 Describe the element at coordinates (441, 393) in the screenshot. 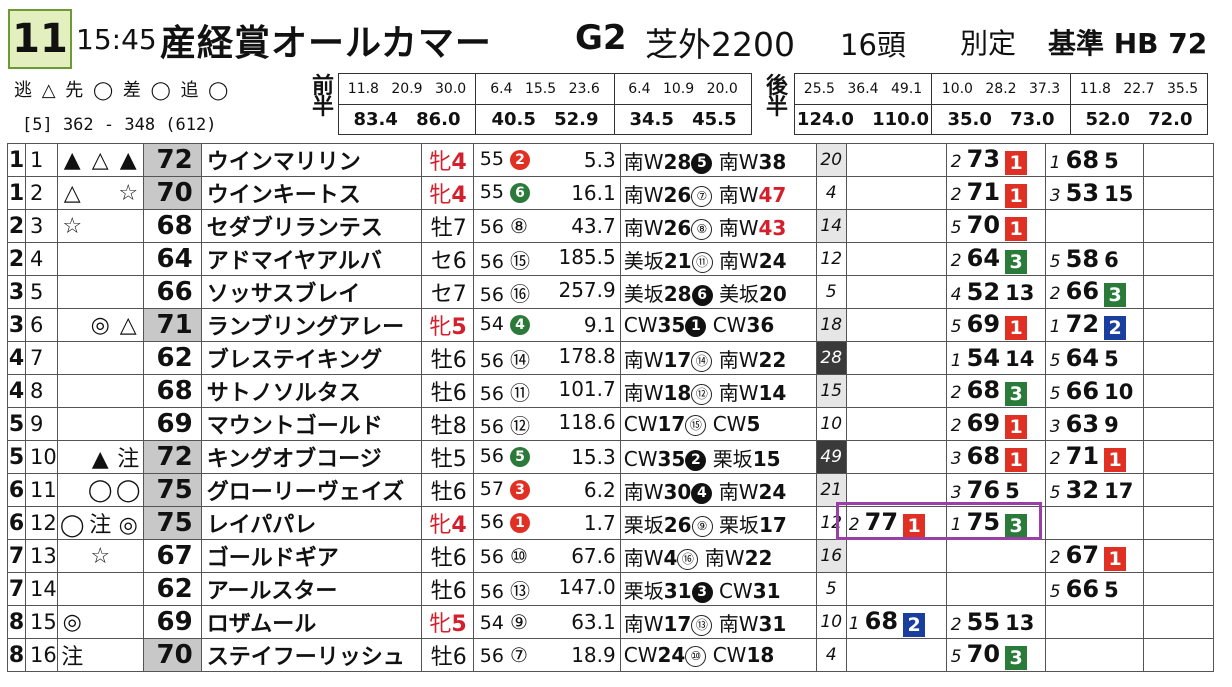

I see `sex: 牡` at that location.